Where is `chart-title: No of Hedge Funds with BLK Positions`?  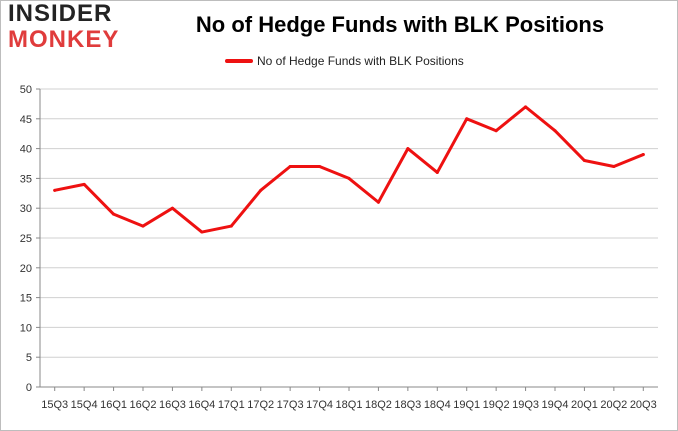
chart-title: No of Hedge Funds with BLK Positions is located at coordinates (400, 24).